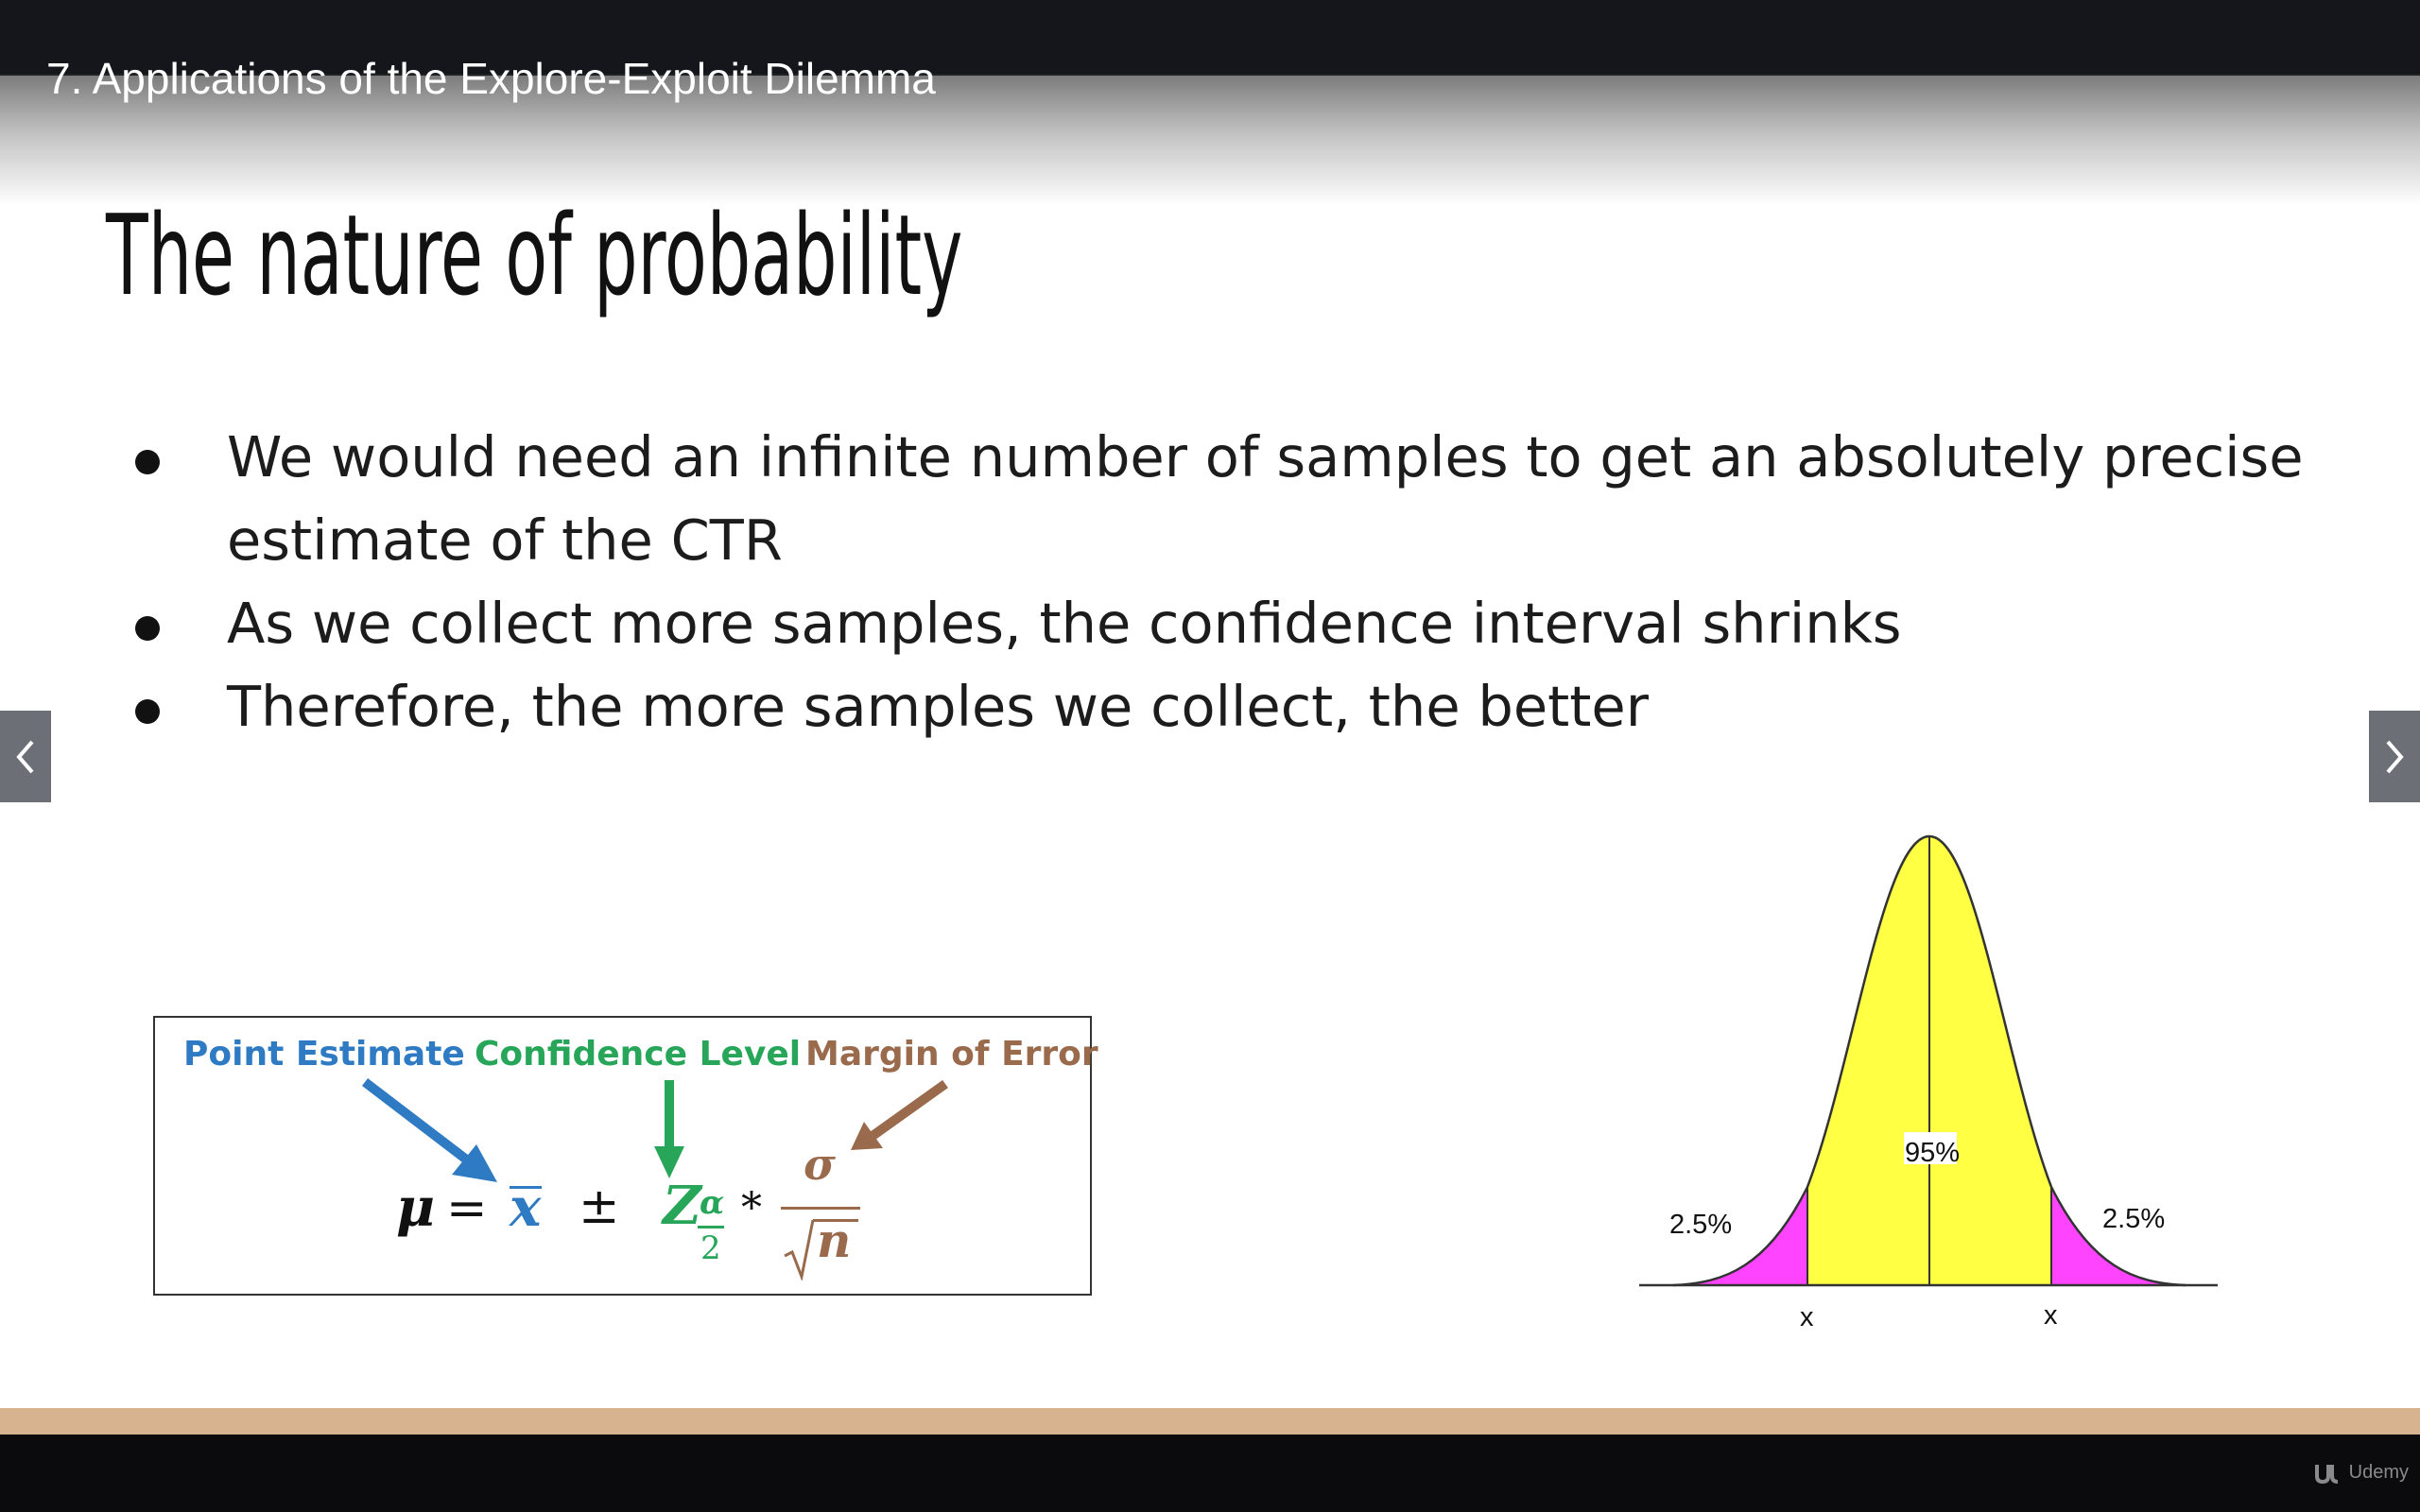 The image size is (2420, 1512). What do you see at coordinates (600, 1206) in the screenshot?
I see `plus-minus-symbol: ±` at bounding box center [600, 1206].